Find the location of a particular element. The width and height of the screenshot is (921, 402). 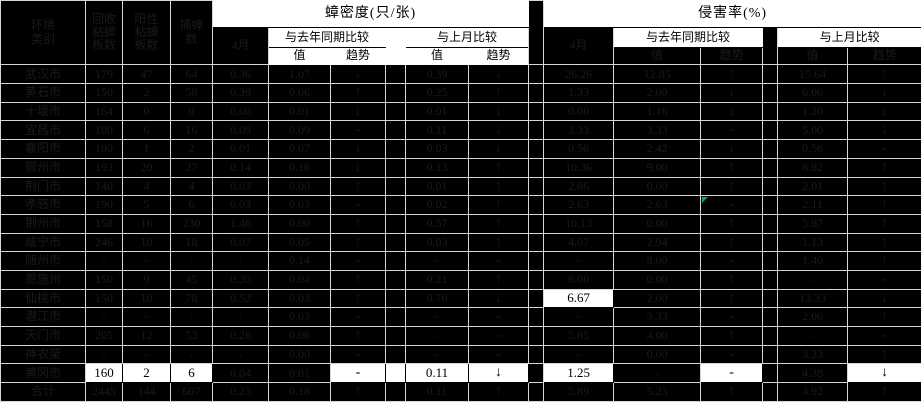

cell-i_yr_val: - is located at coordinates (657, 373).